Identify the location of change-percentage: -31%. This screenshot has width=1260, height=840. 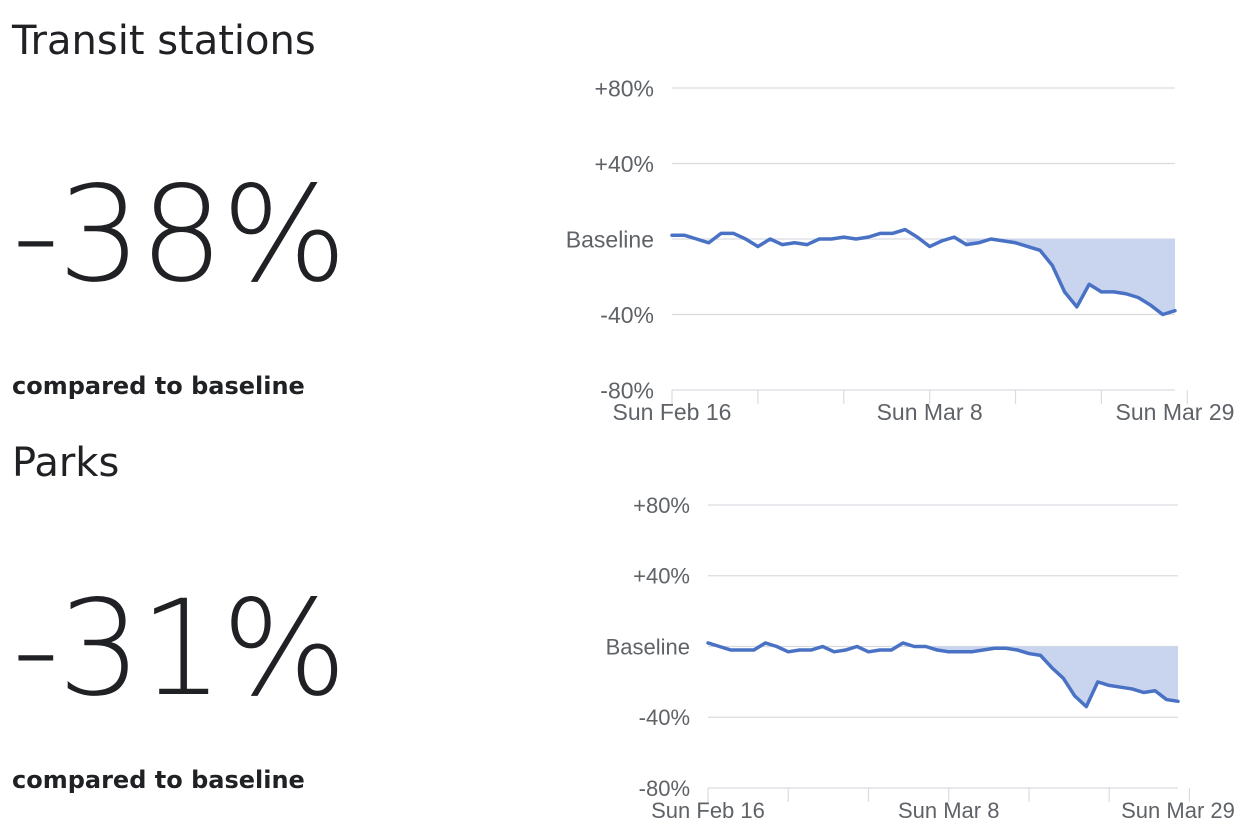
(179, 649).